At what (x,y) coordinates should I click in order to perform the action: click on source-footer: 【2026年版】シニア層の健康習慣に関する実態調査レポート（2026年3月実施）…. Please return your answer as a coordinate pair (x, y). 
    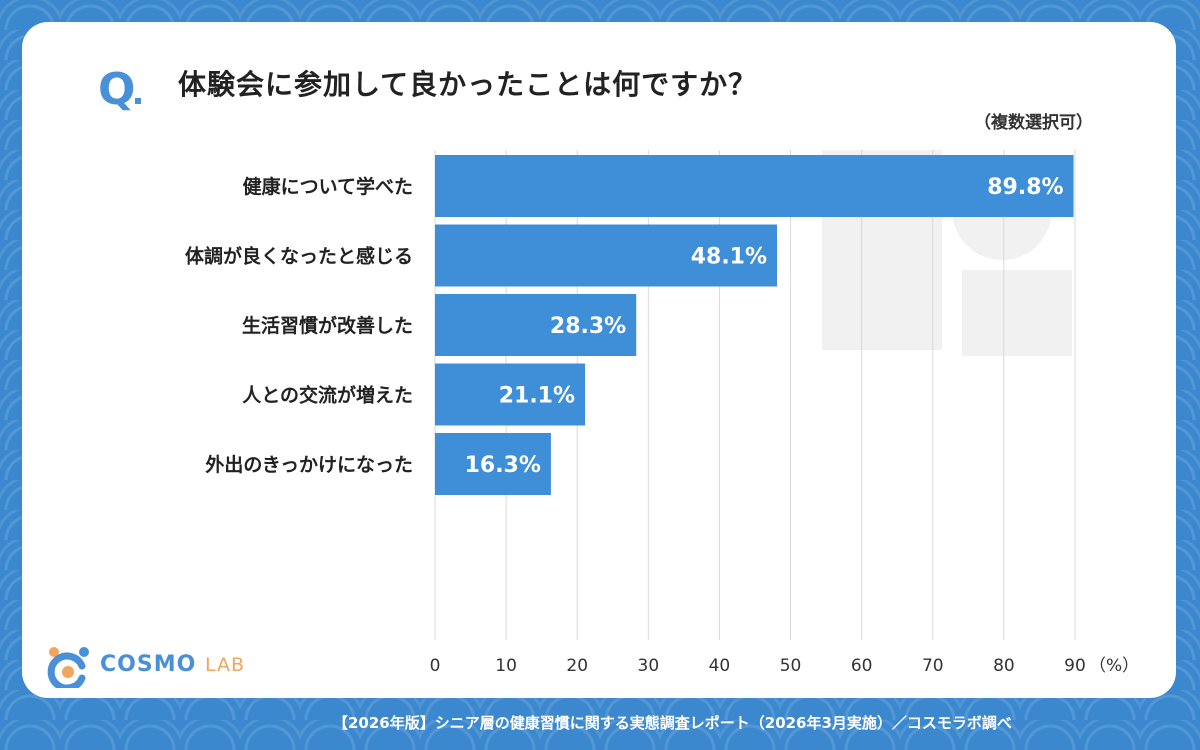
    Looking at the image, I should click on (672, 723).